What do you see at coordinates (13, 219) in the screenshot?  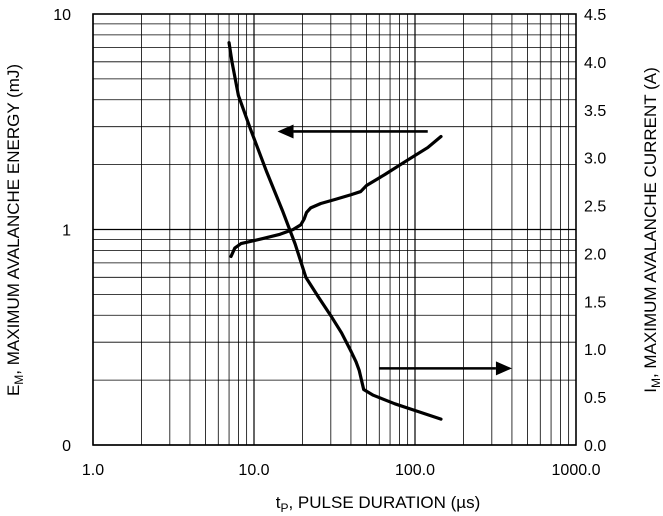 I see `left-axis-title-rest: , MAXIMUM AVALANCHE ENERGY (mJ)` at bounding box center [13, 219].